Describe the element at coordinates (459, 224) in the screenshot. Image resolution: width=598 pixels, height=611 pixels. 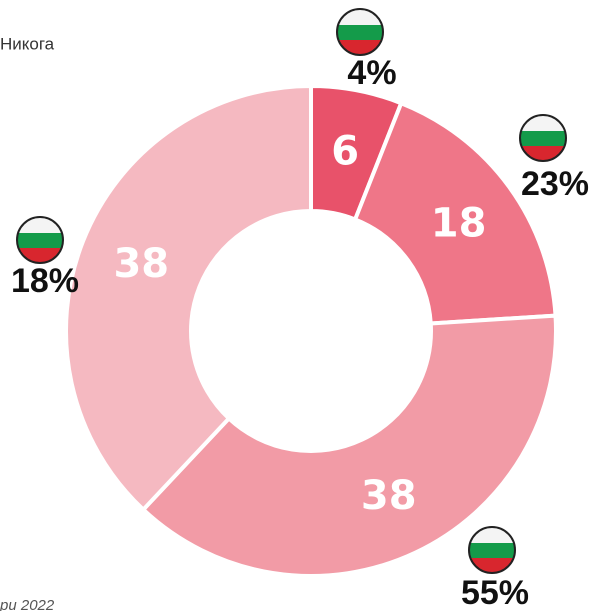
I see `segment-label: 18` at that location.